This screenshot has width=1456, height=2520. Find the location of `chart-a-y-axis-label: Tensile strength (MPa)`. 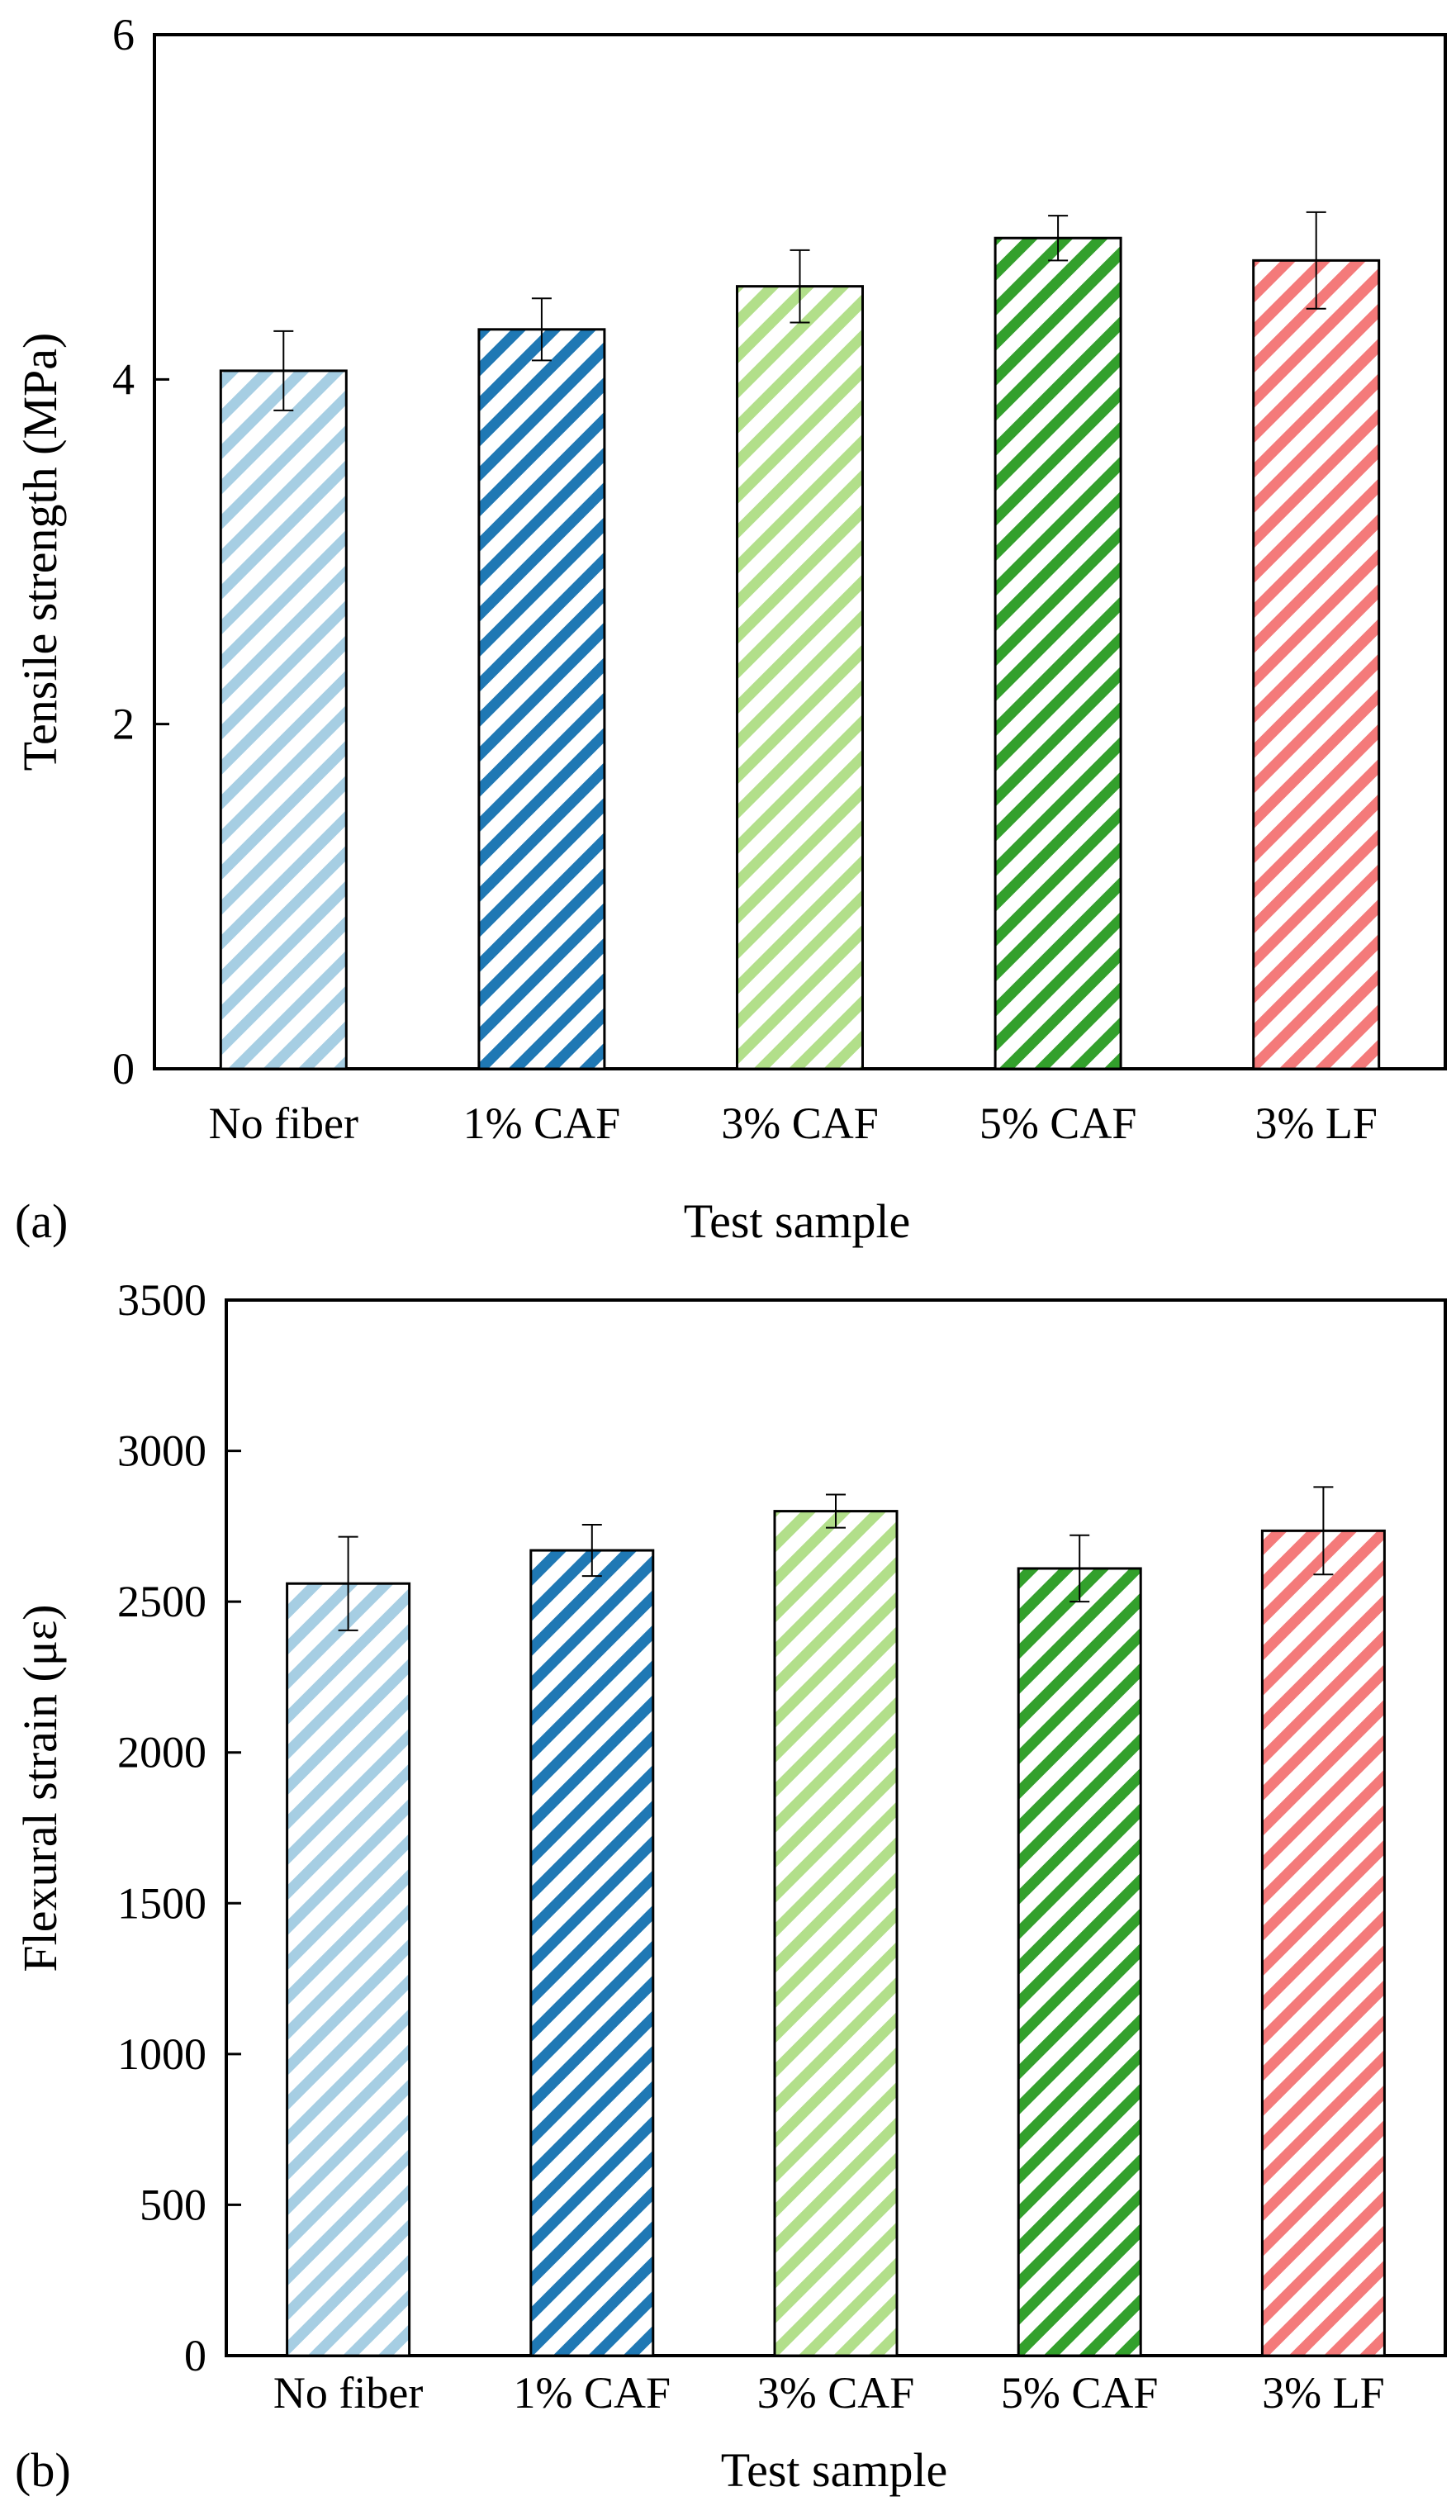

chart-a-y-axis-label: Tensile strength (MPa) is located at coordinates (40, 552).